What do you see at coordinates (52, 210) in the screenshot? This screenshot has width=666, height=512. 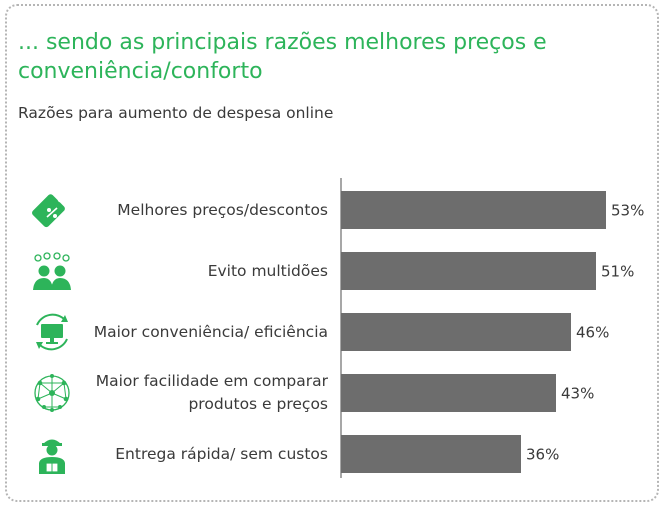 I see `price-tag-icon` at bounding box center [52, 210].